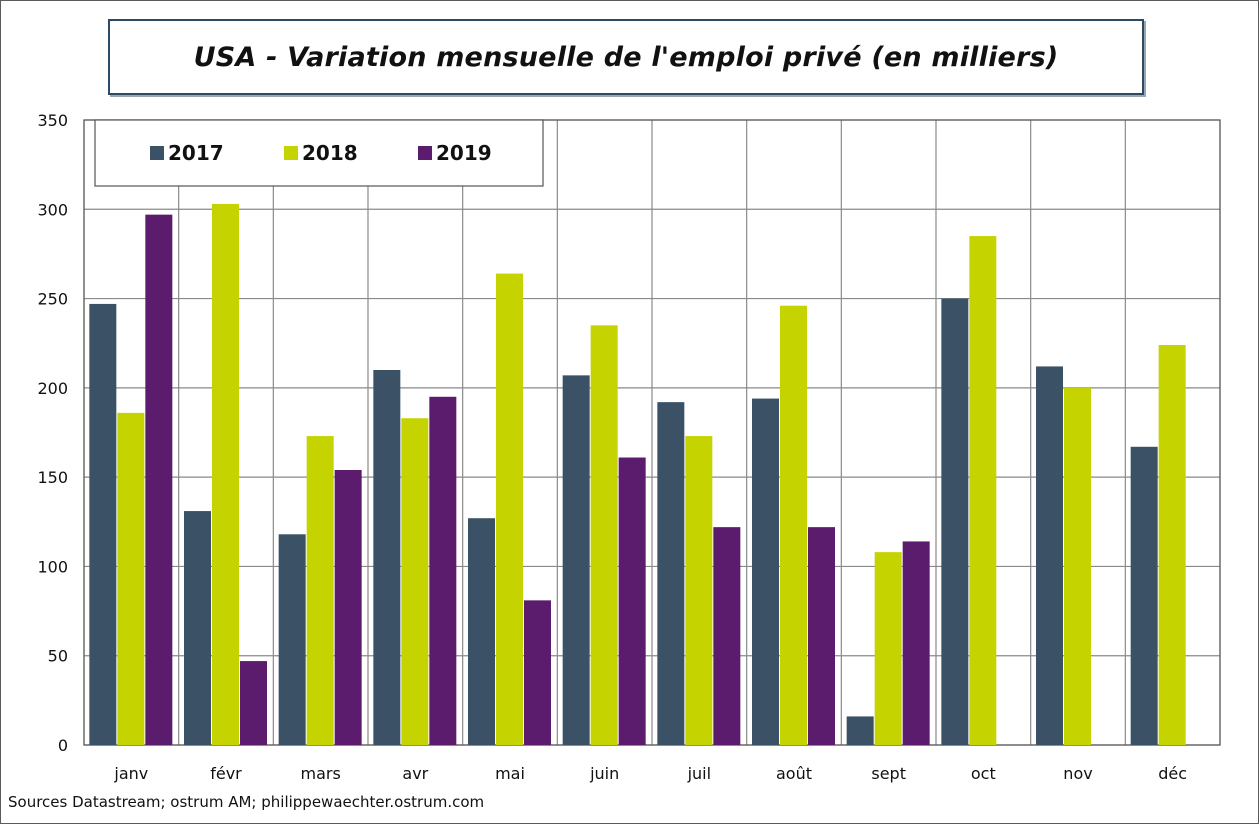 This screenshot has width=1259, height=824. Describe the element at coordinates (196, 153) in the screenshot. I see `legend-label-2017: 2017` at that location.